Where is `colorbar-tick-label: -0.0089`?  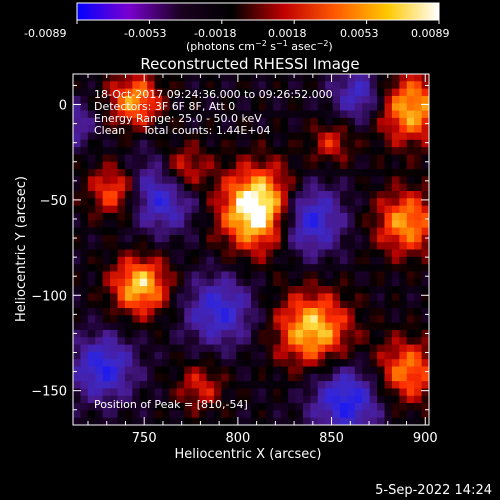 colorbar-tick-label: -0.0089 is located at coordinates (45, 33).